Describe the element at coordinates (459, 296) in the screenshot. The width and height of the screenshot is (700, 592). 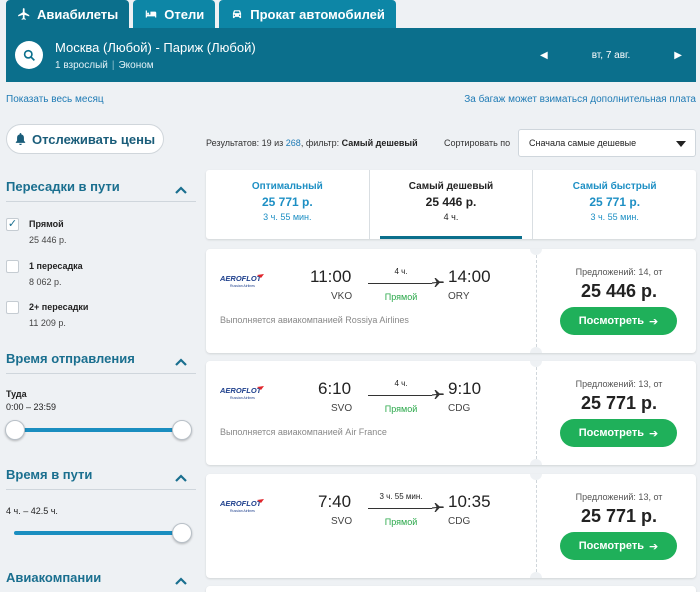
I see `arrival-airport: ORY` at that location.